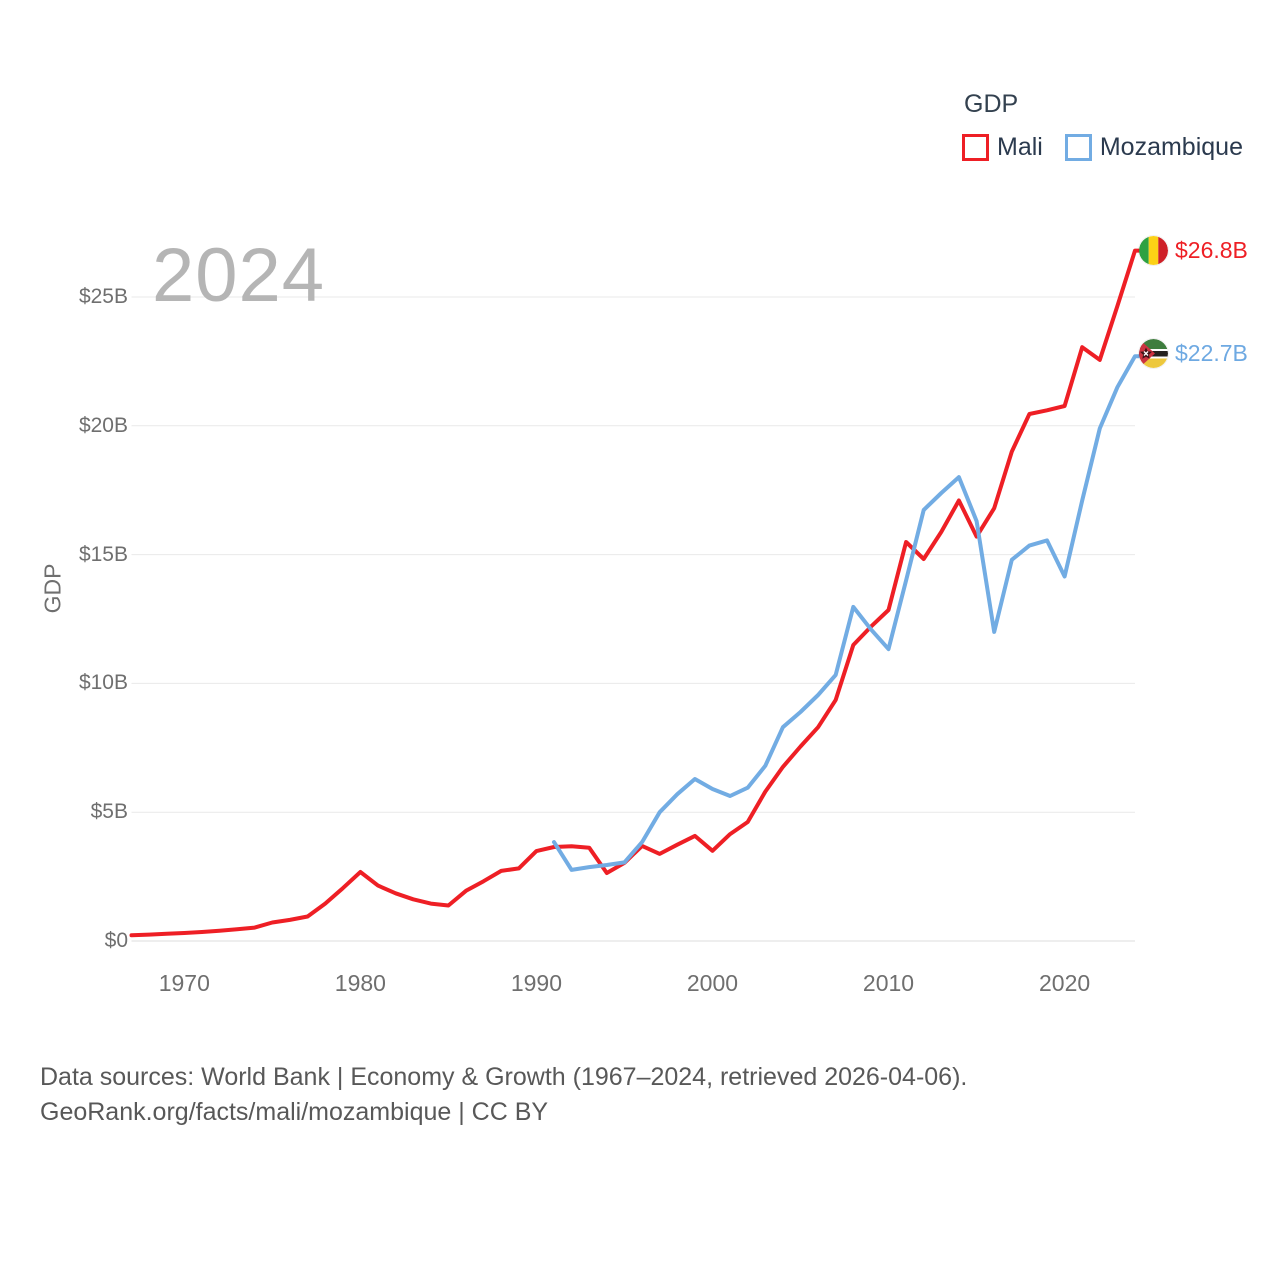 The image size is (1280, 1280). What do you see at coordinates (1153, 353) in the screenshot?
I see `mozambique-flag-icon` at bounding box center [1153, 353].